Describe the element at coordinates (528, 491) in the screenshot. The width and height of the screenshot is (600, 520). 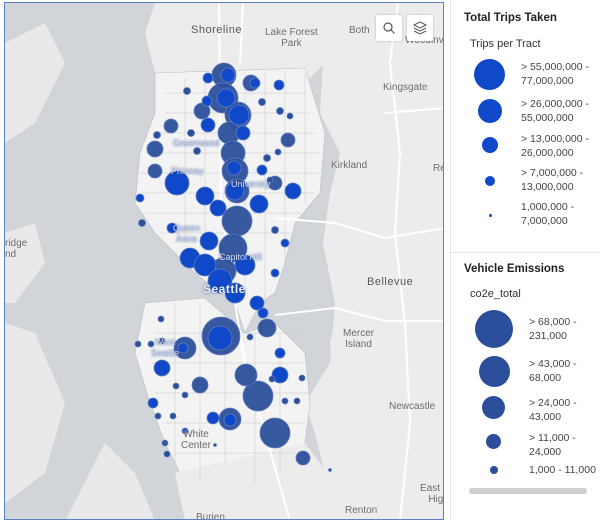
I see `legend-horizontal-scrollbar` at that location.